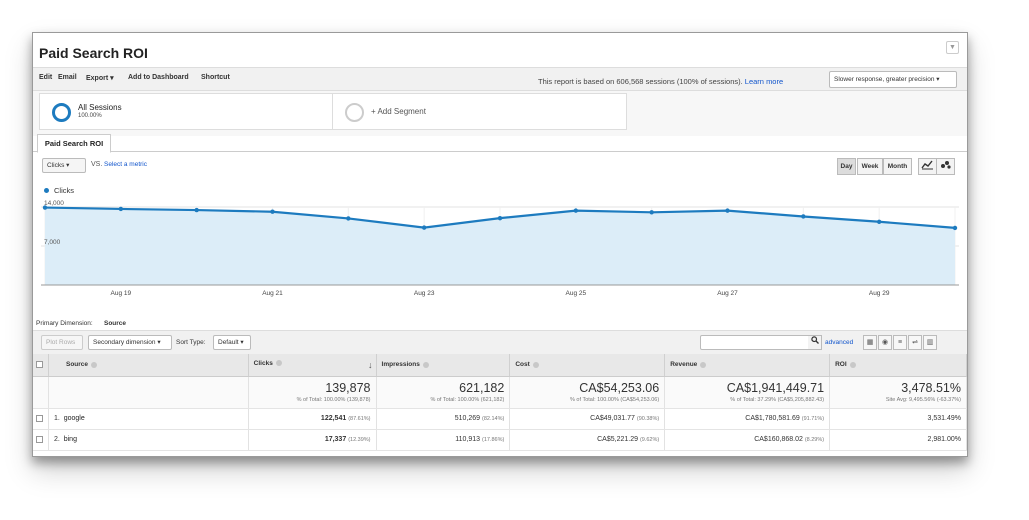  What do you see at coordinates (813, 419) in the screenshot?
I see `revenue-pct: (91.71%)` at bounding box center [813, 419].